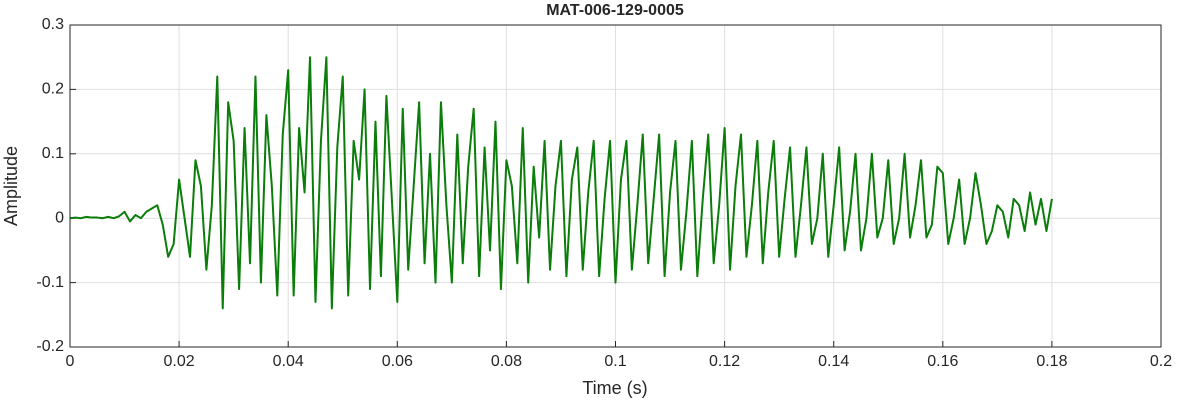 Image resolution: width=1177 pixels, height=404 pixels. Describe the element at coordinates (506, 361) in the screenshot. I see `x-tick-label: 0.08` at that location.